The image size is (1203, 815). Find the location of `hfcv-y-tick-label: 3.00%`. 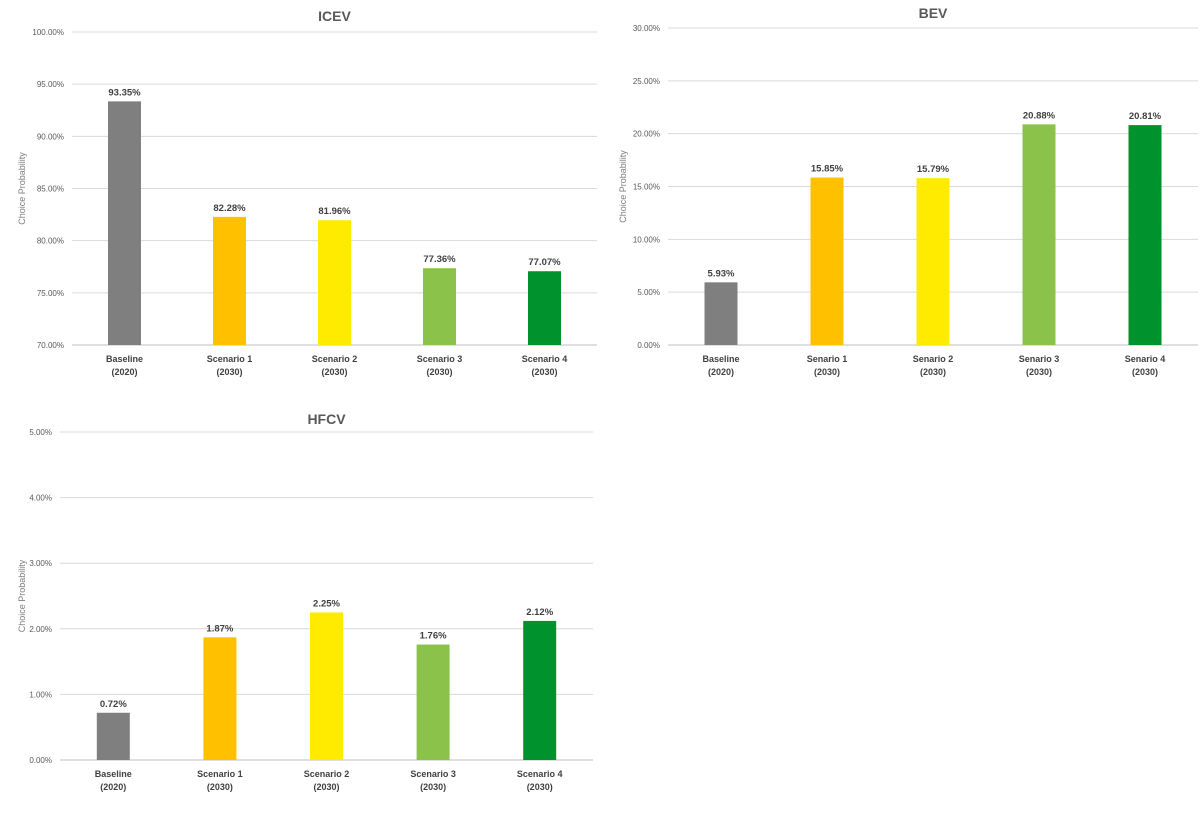

hfcv-y-tick-label: 3.00% is located at coordinates (40, 563).